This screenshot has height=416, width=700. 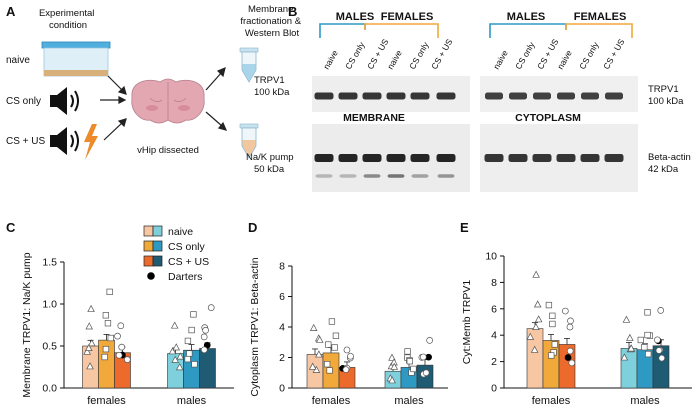 What do you see at coordinates (68, 19) in the screenshot?
I see `experimental-condition-label: Experimental condition` at bounding box center [68, 19].